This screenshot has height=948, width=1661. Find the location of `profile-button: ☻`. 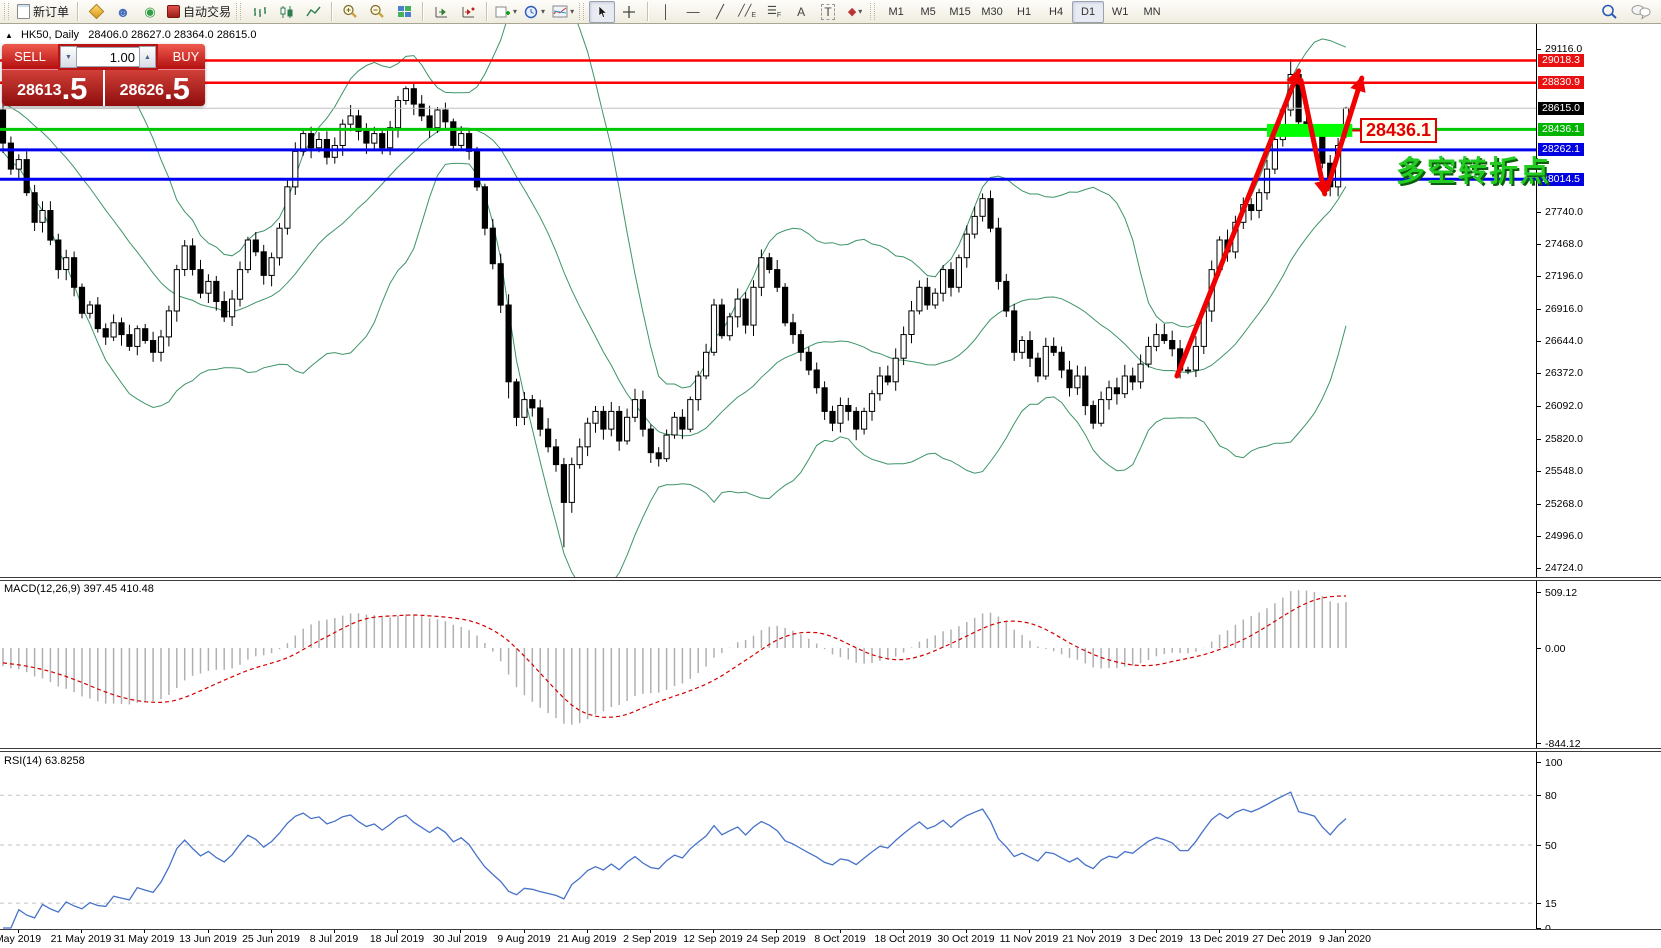

profile-button: ☻ is located at coordinates (123, 12).